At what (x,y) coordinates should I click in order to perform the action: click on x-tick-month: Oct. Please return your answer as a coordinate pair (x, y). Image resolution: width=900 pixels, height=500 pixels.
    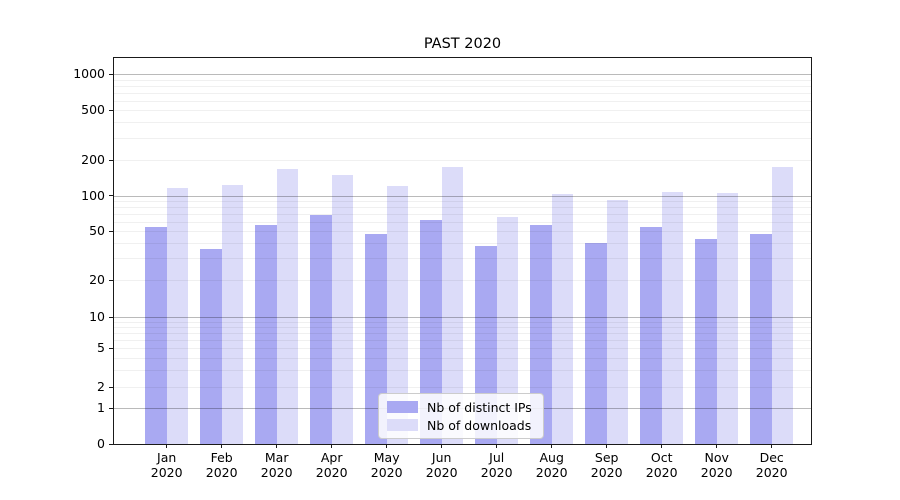
    Looking at the image, I should click on (661, 457).